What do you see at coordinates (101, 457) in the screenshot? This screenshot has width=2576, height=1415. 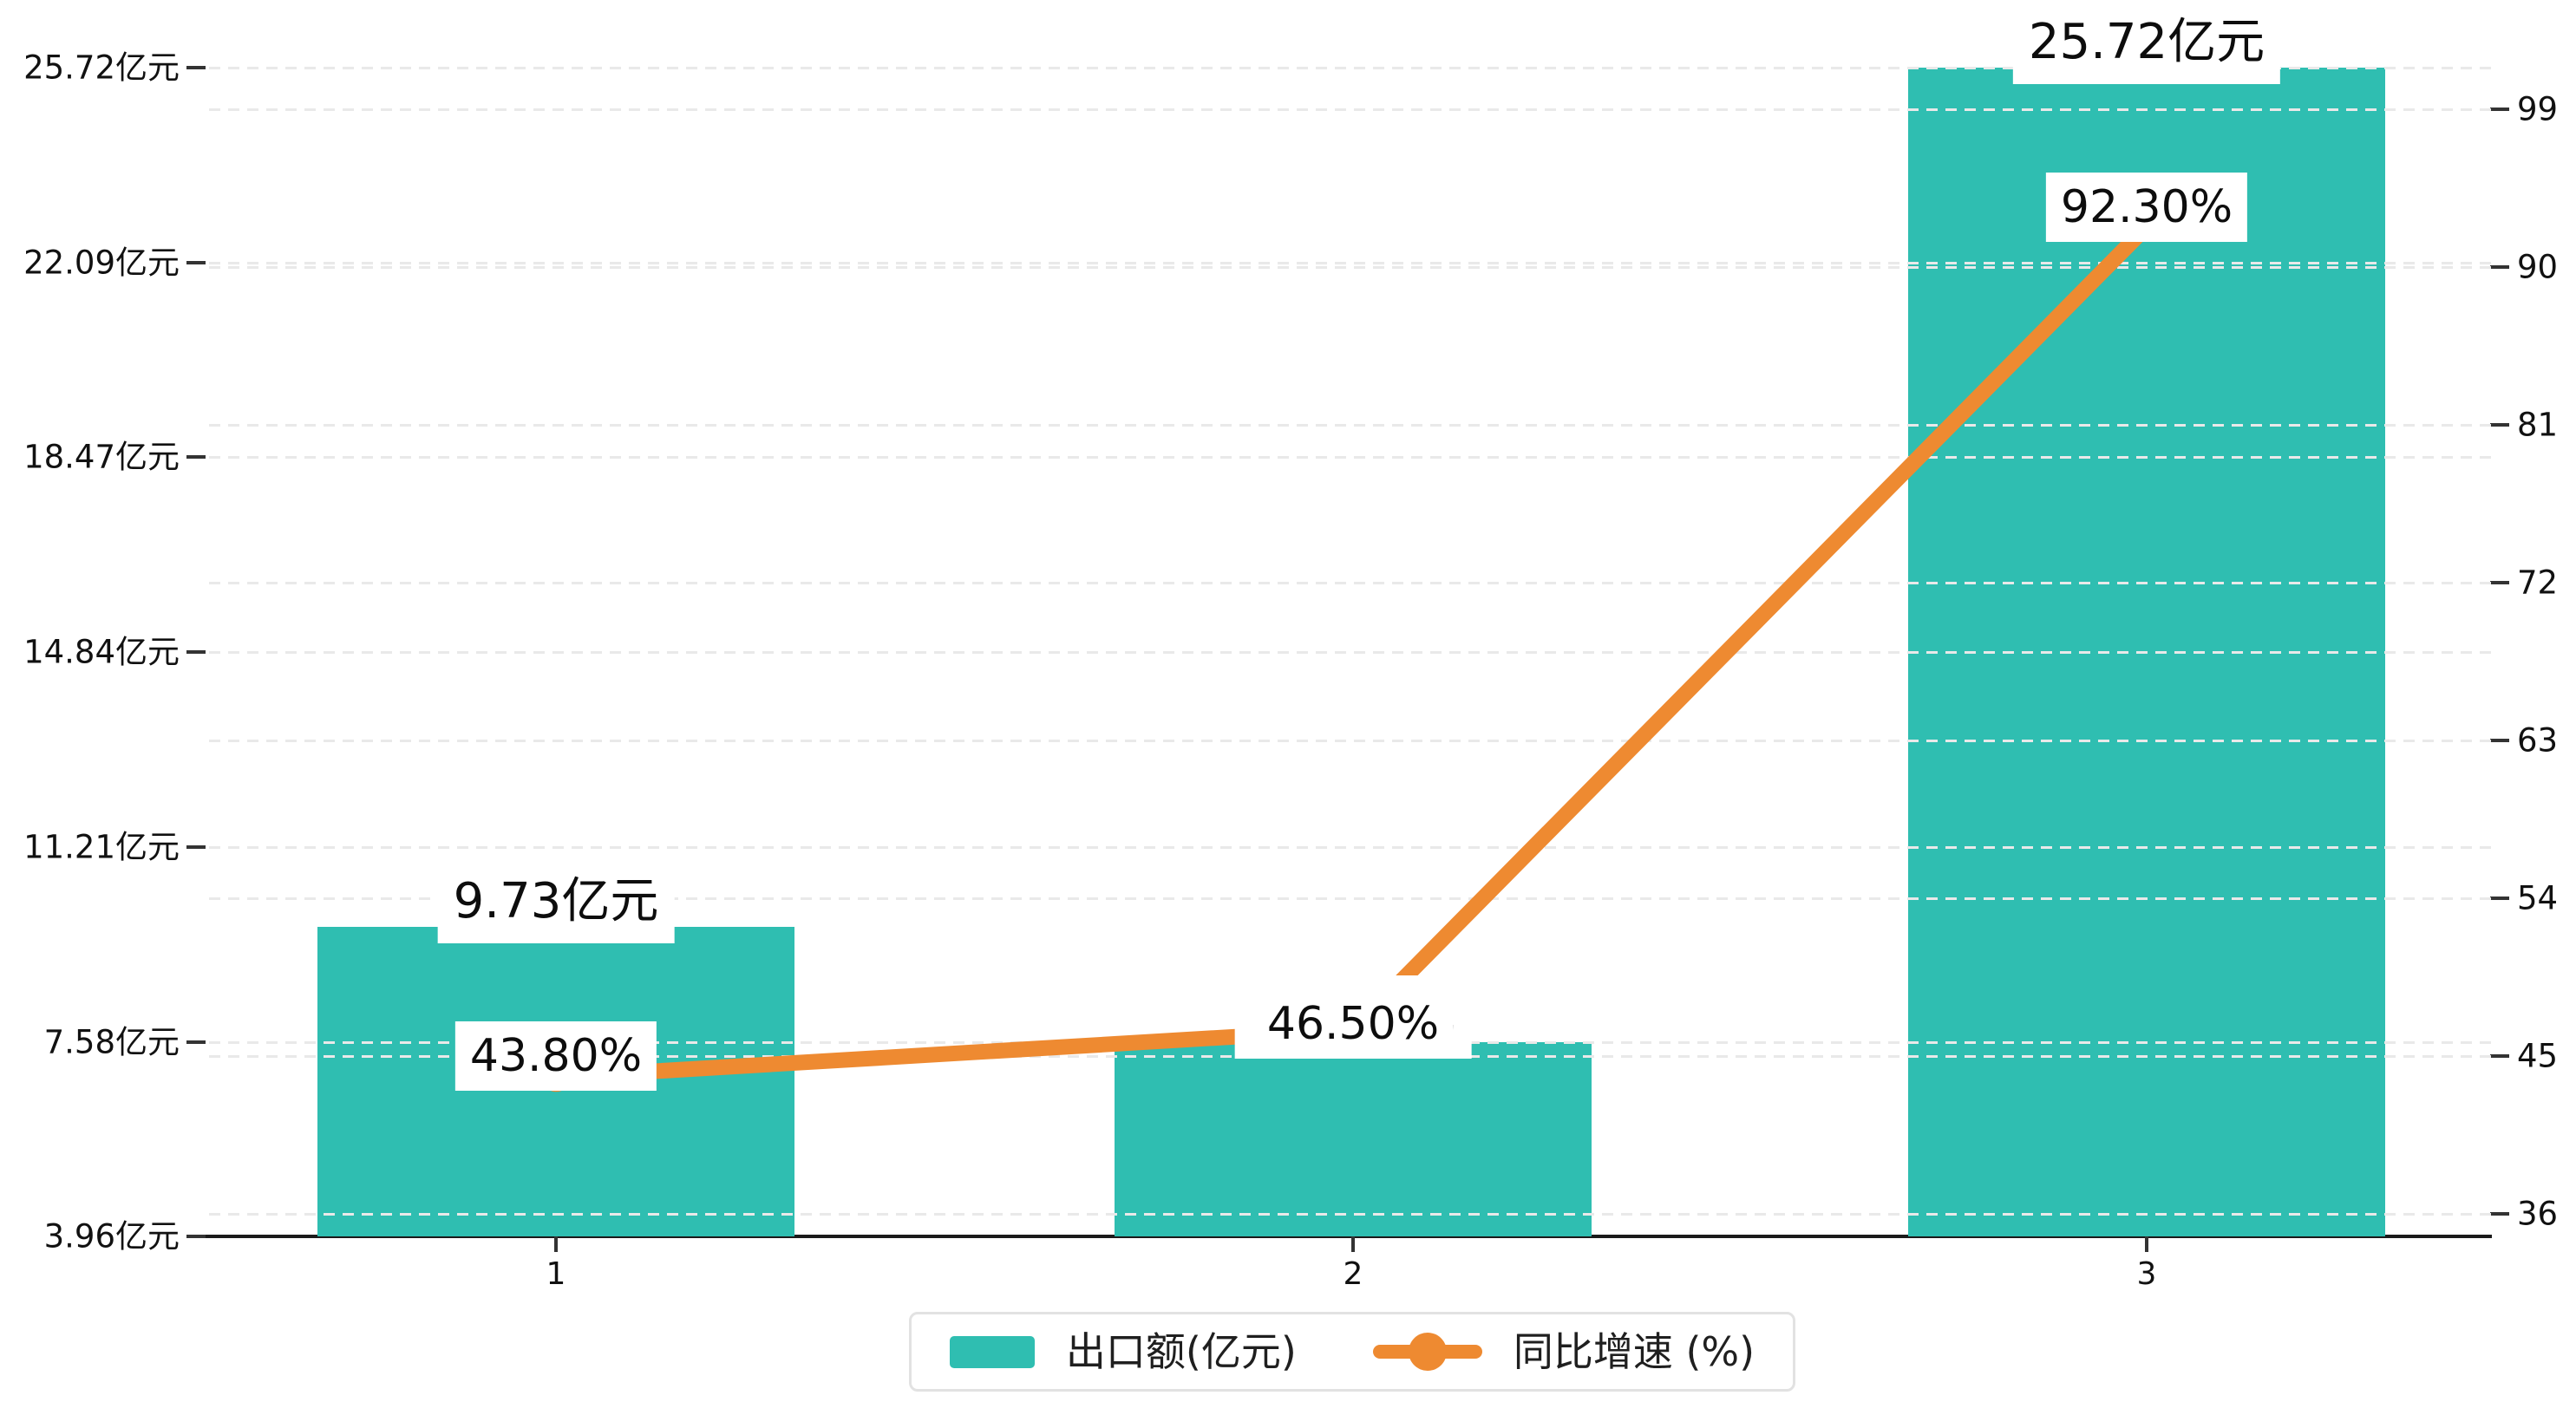 I see `left-axis-label-4: 18.47亿元` at bounding box center [101, 457].